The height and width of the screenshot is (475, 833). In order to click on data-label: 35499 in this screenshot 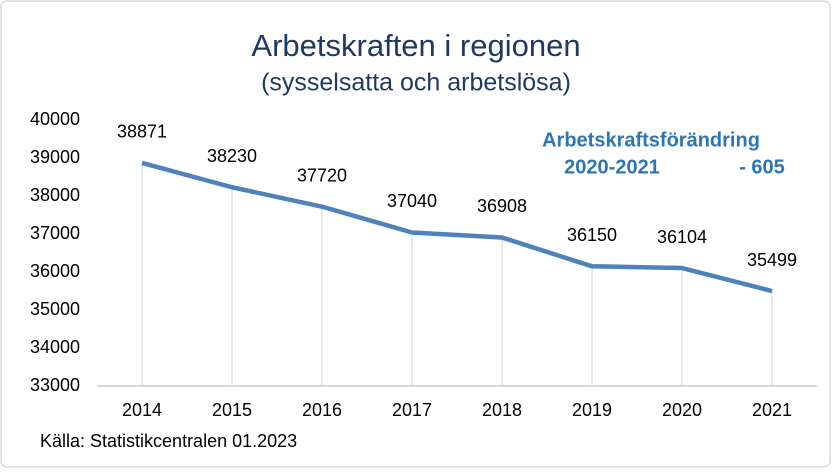, I will do `click(772, 260)`.